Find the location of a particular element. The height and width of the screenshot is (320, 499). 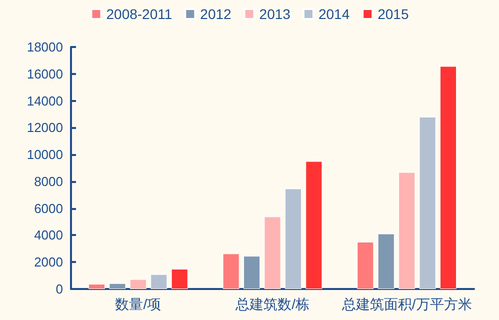

legend-label: 2008-2011 is located at coordinates (139, 14).